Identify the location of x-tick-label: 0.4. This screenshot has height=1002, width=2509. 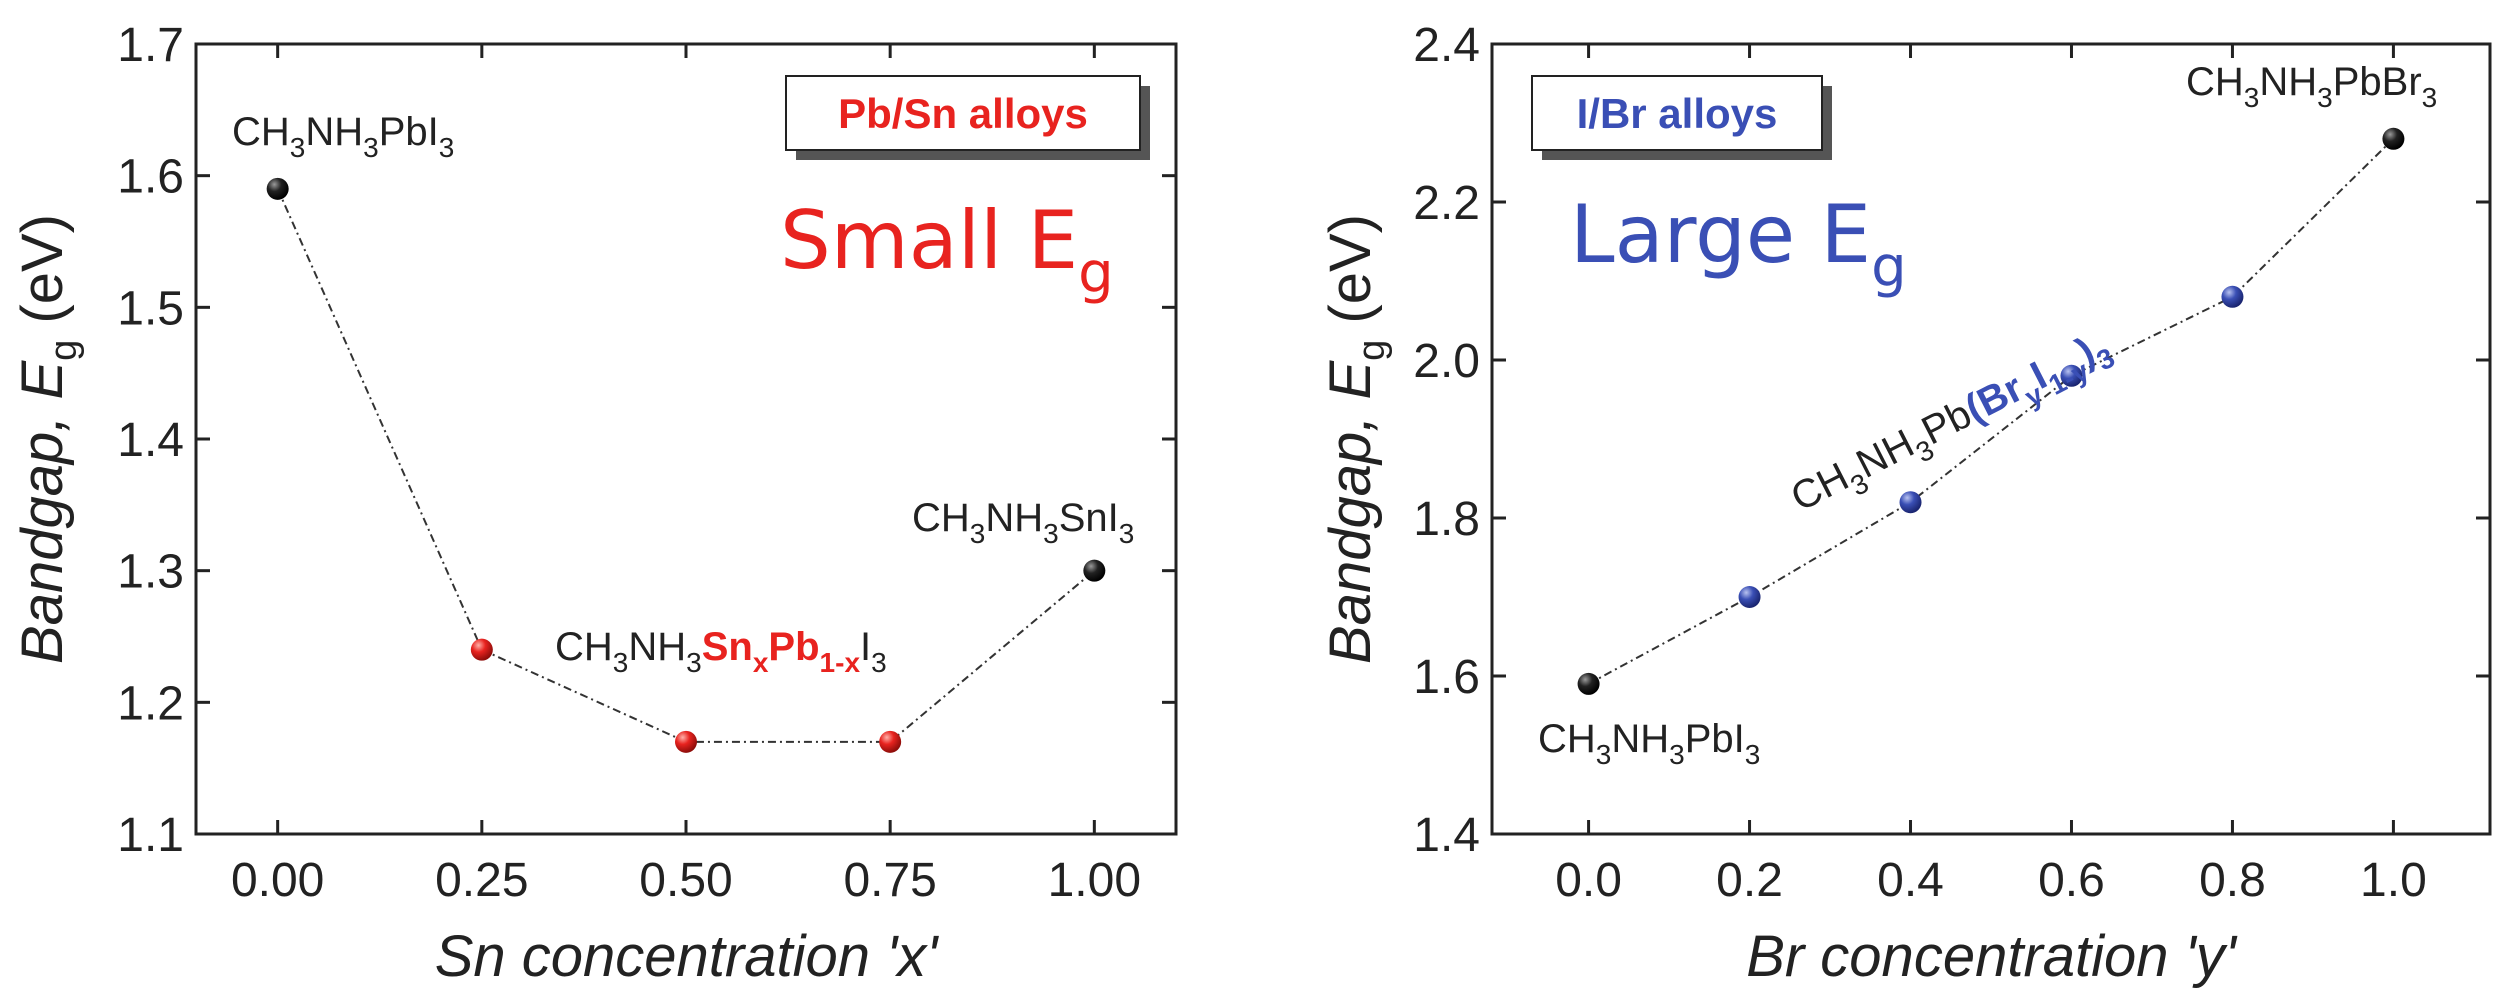
(1910, 880).